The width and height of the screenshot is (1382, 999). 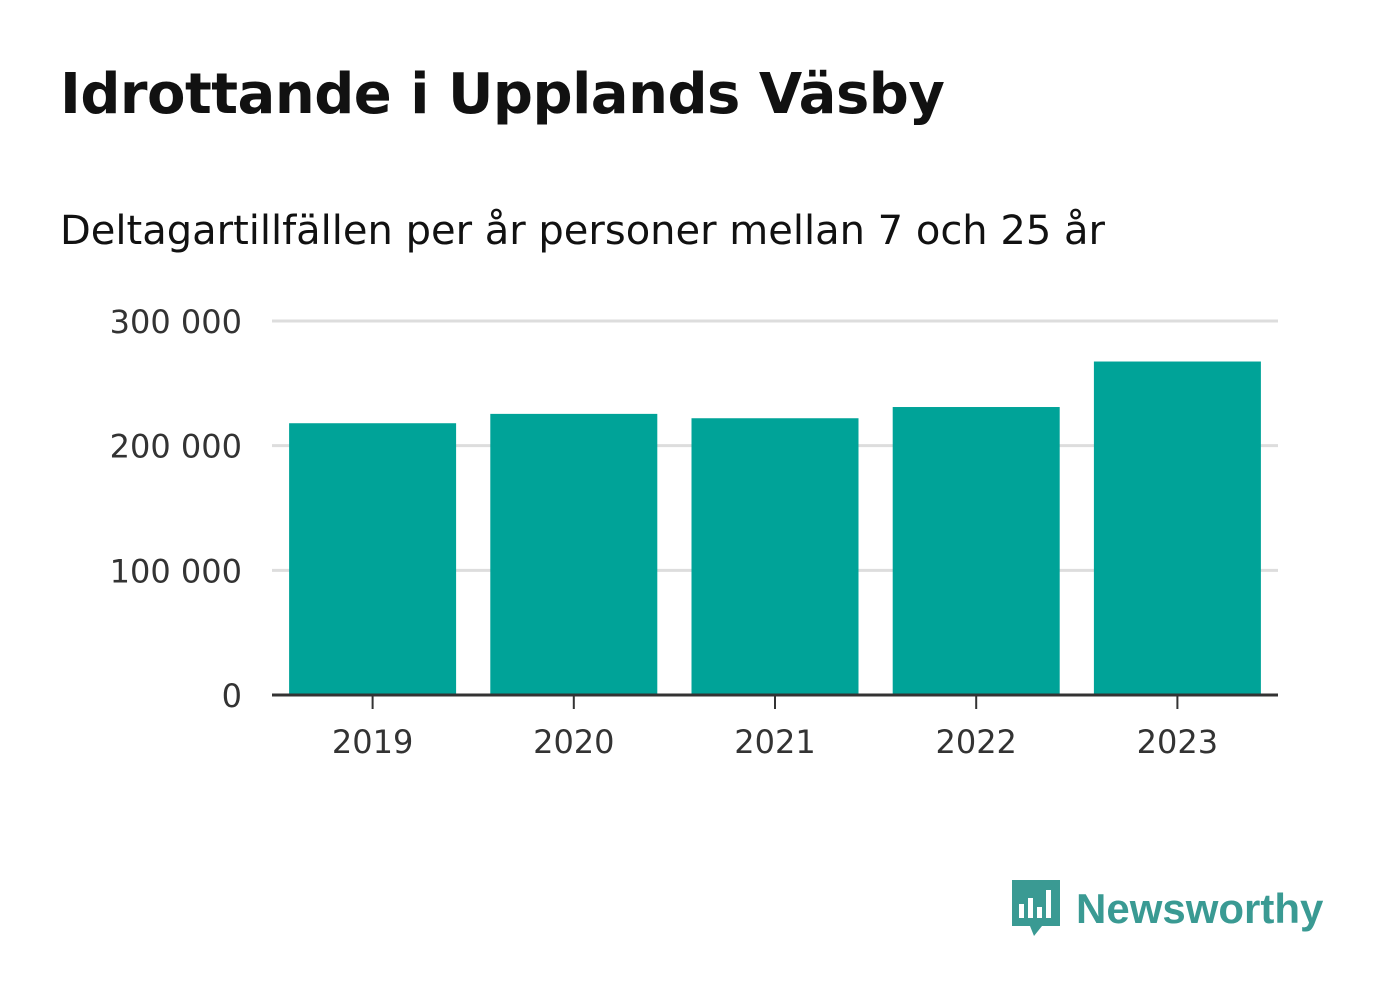 I want to click on bar-2020, so click(x=574, y=554).